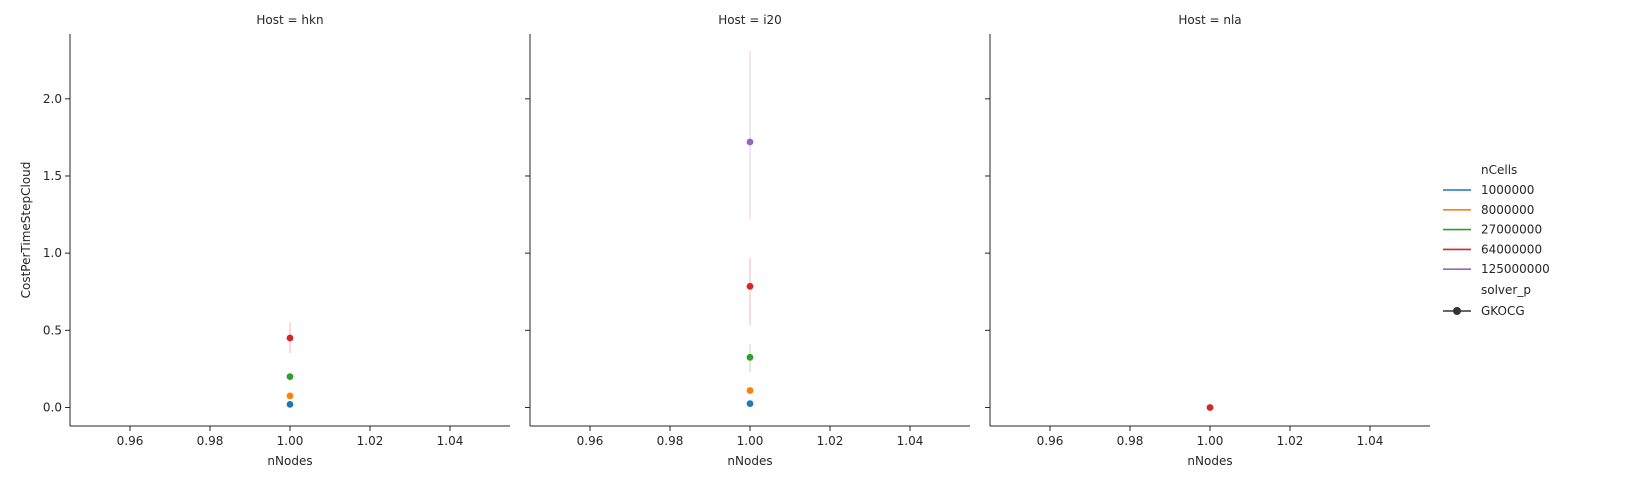 The height and width of the screenshot is (504, 1628). What do you see at coordinates (52, 99) in the screenshot?
I see `y-tick-label: 2.0` at bounding box center [52, 99].